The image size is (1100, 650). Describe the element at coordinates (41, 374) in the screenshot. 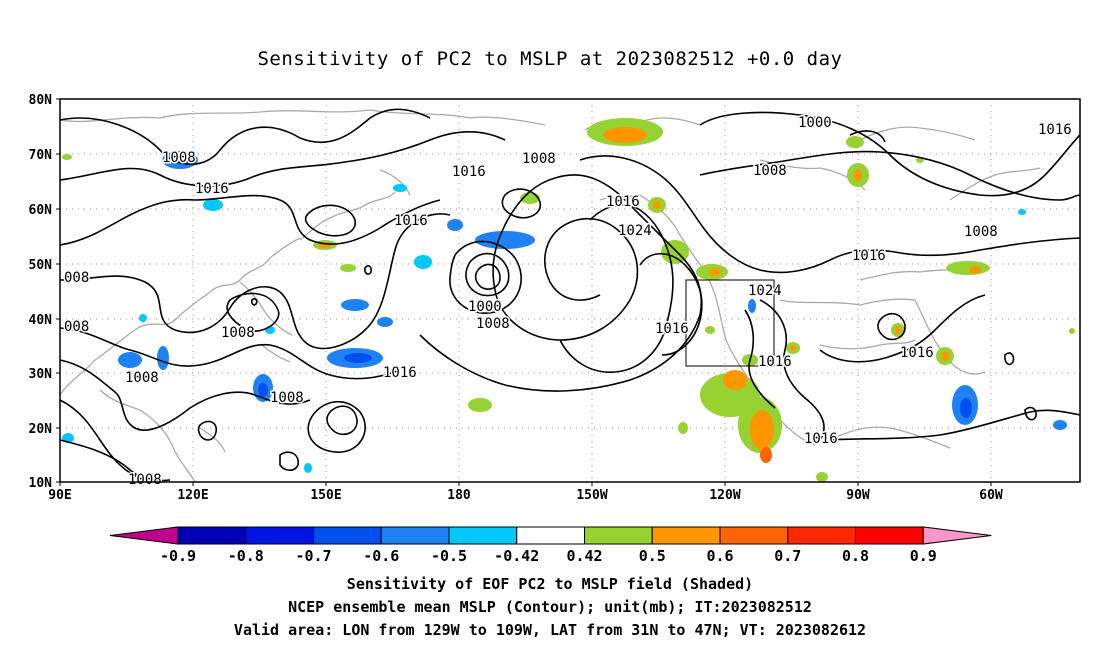

I see `lat-label: 30N` at that location.